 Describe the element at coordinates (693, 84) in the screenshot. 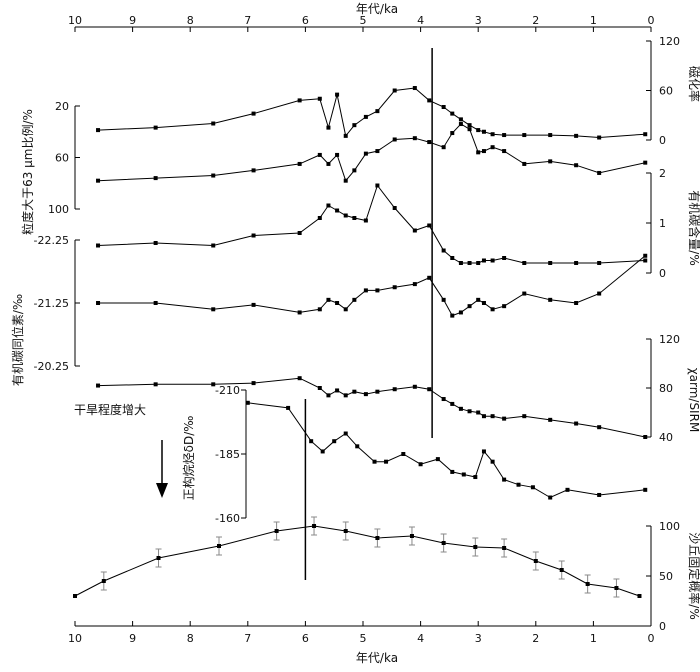

I see `ylabel-magnetic-susceptibility: 磁化率` at that location.